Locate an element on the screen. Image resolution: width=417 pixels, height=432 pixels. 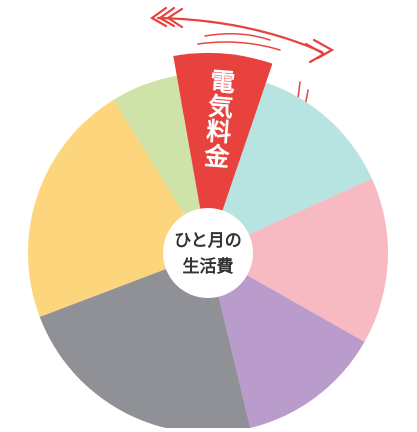
motion-lines-top is located at coordinates (239, 42).